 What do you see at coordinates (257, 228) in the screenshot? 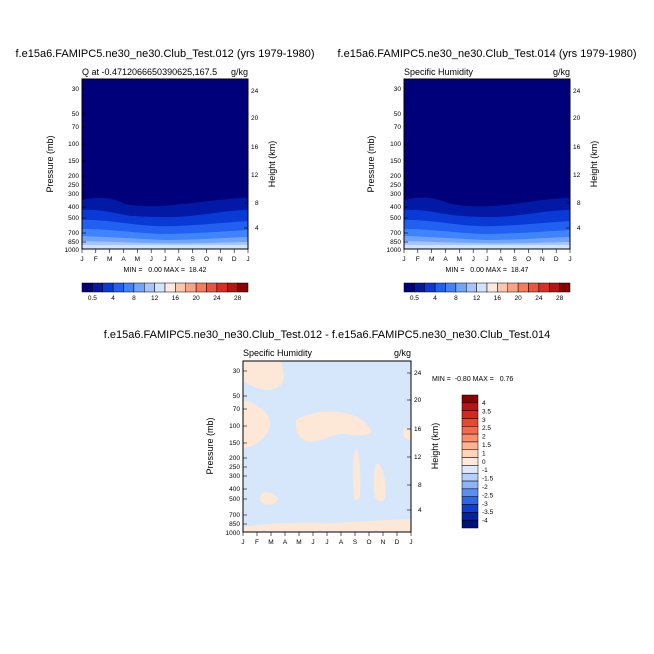
I see `panel-1-y-right-tick-label: 4` at bounding box center [257, 228].